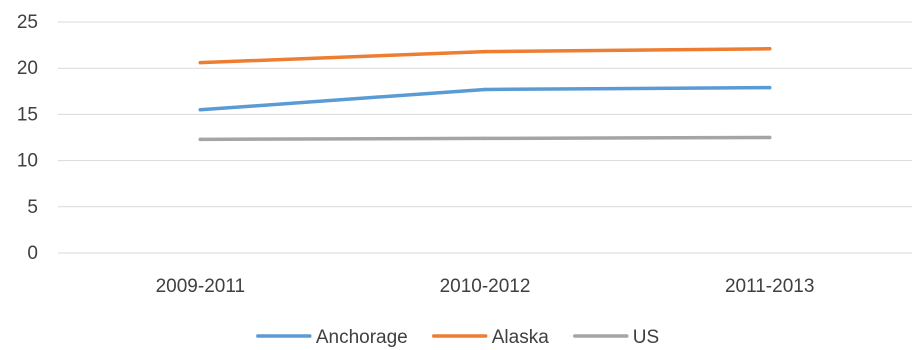 The width and height of the screenshot is (917, 350). What do you see at coordinates (27, 114) in the screenshot?
I see `y-tick-label-15: 15` at bounding box center [27, 114].